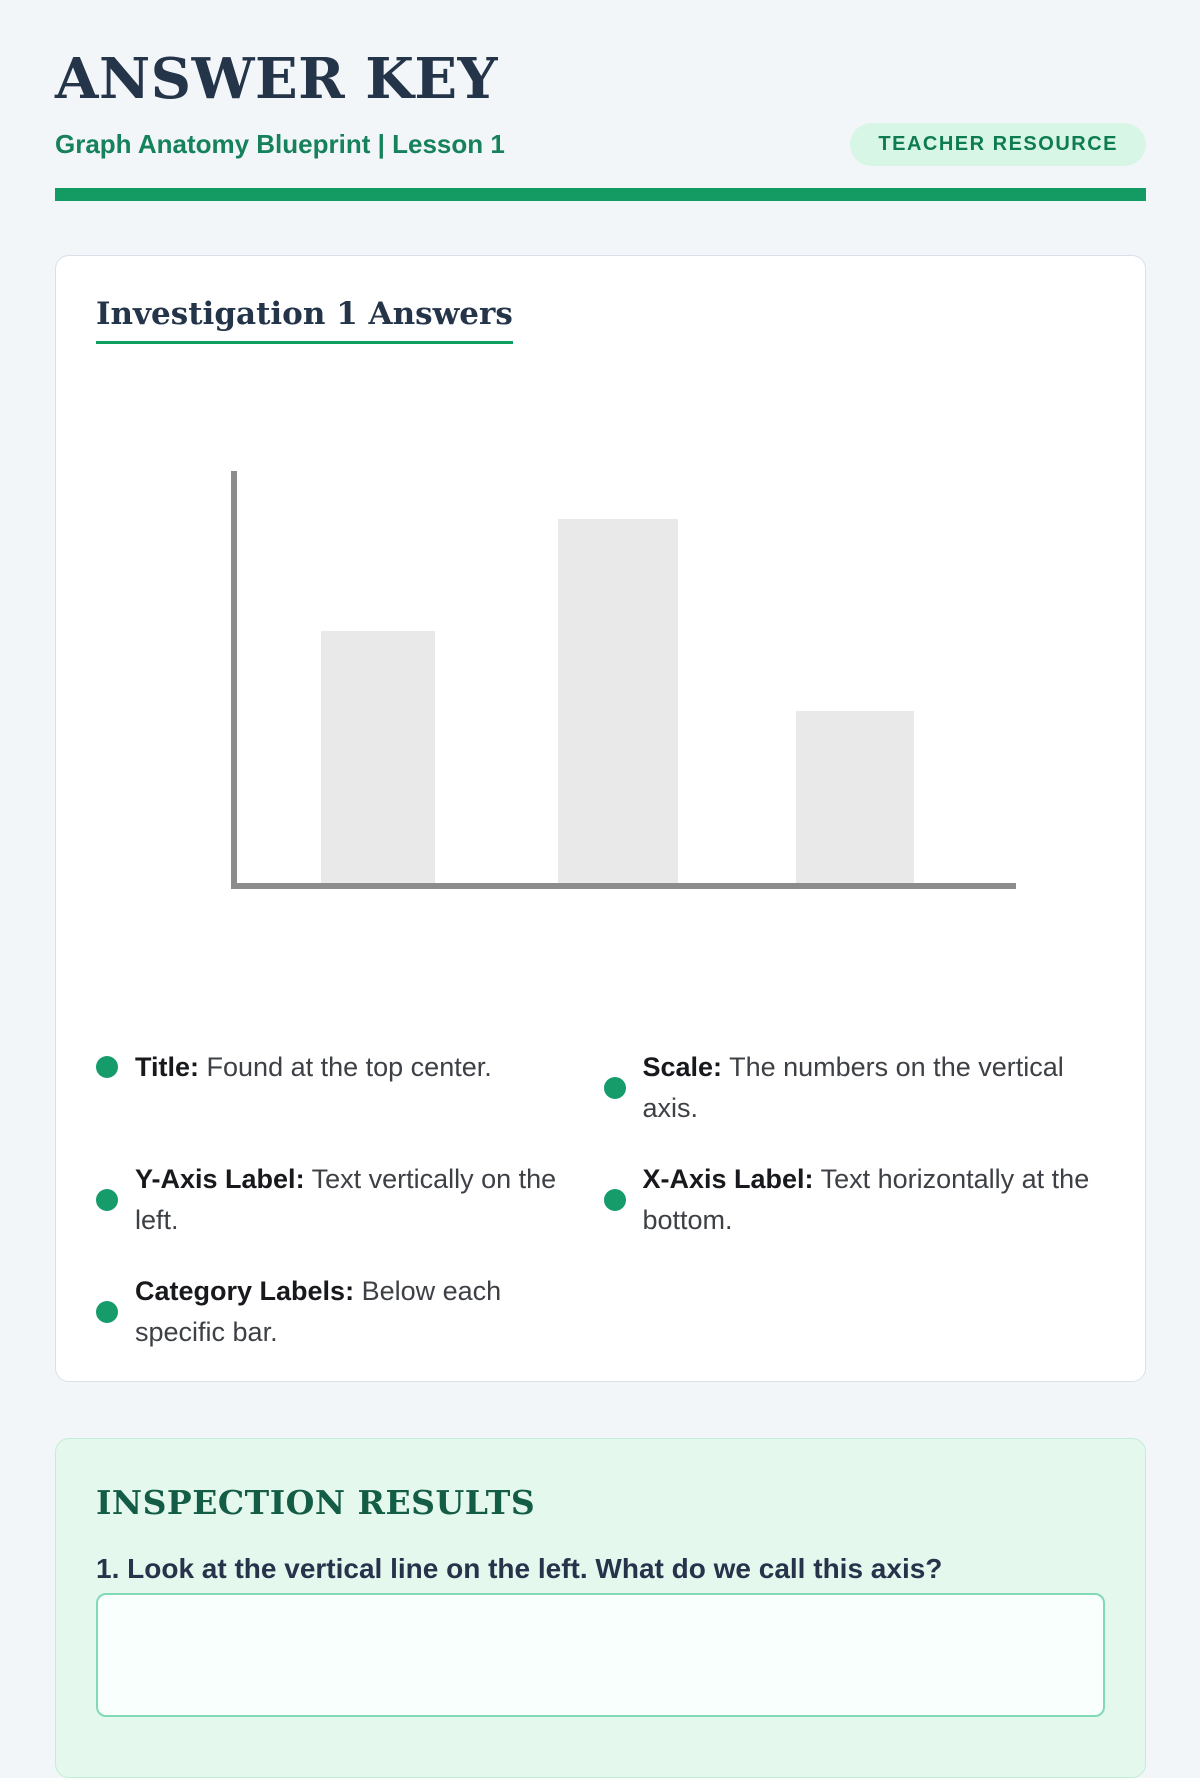 This screenshot has width=1200, height=1778. I want to click on answer-text: Scale: The numbers on the vertical axis., so click(874, 1088).